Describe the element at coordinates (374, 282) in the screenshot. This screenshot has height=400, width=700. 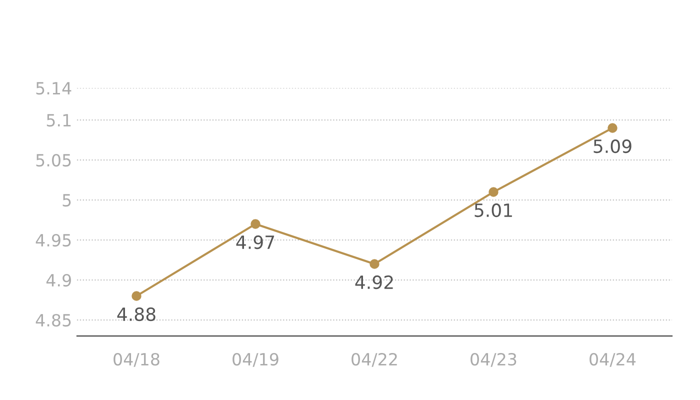
I see `data-label: 4.92` at that location.